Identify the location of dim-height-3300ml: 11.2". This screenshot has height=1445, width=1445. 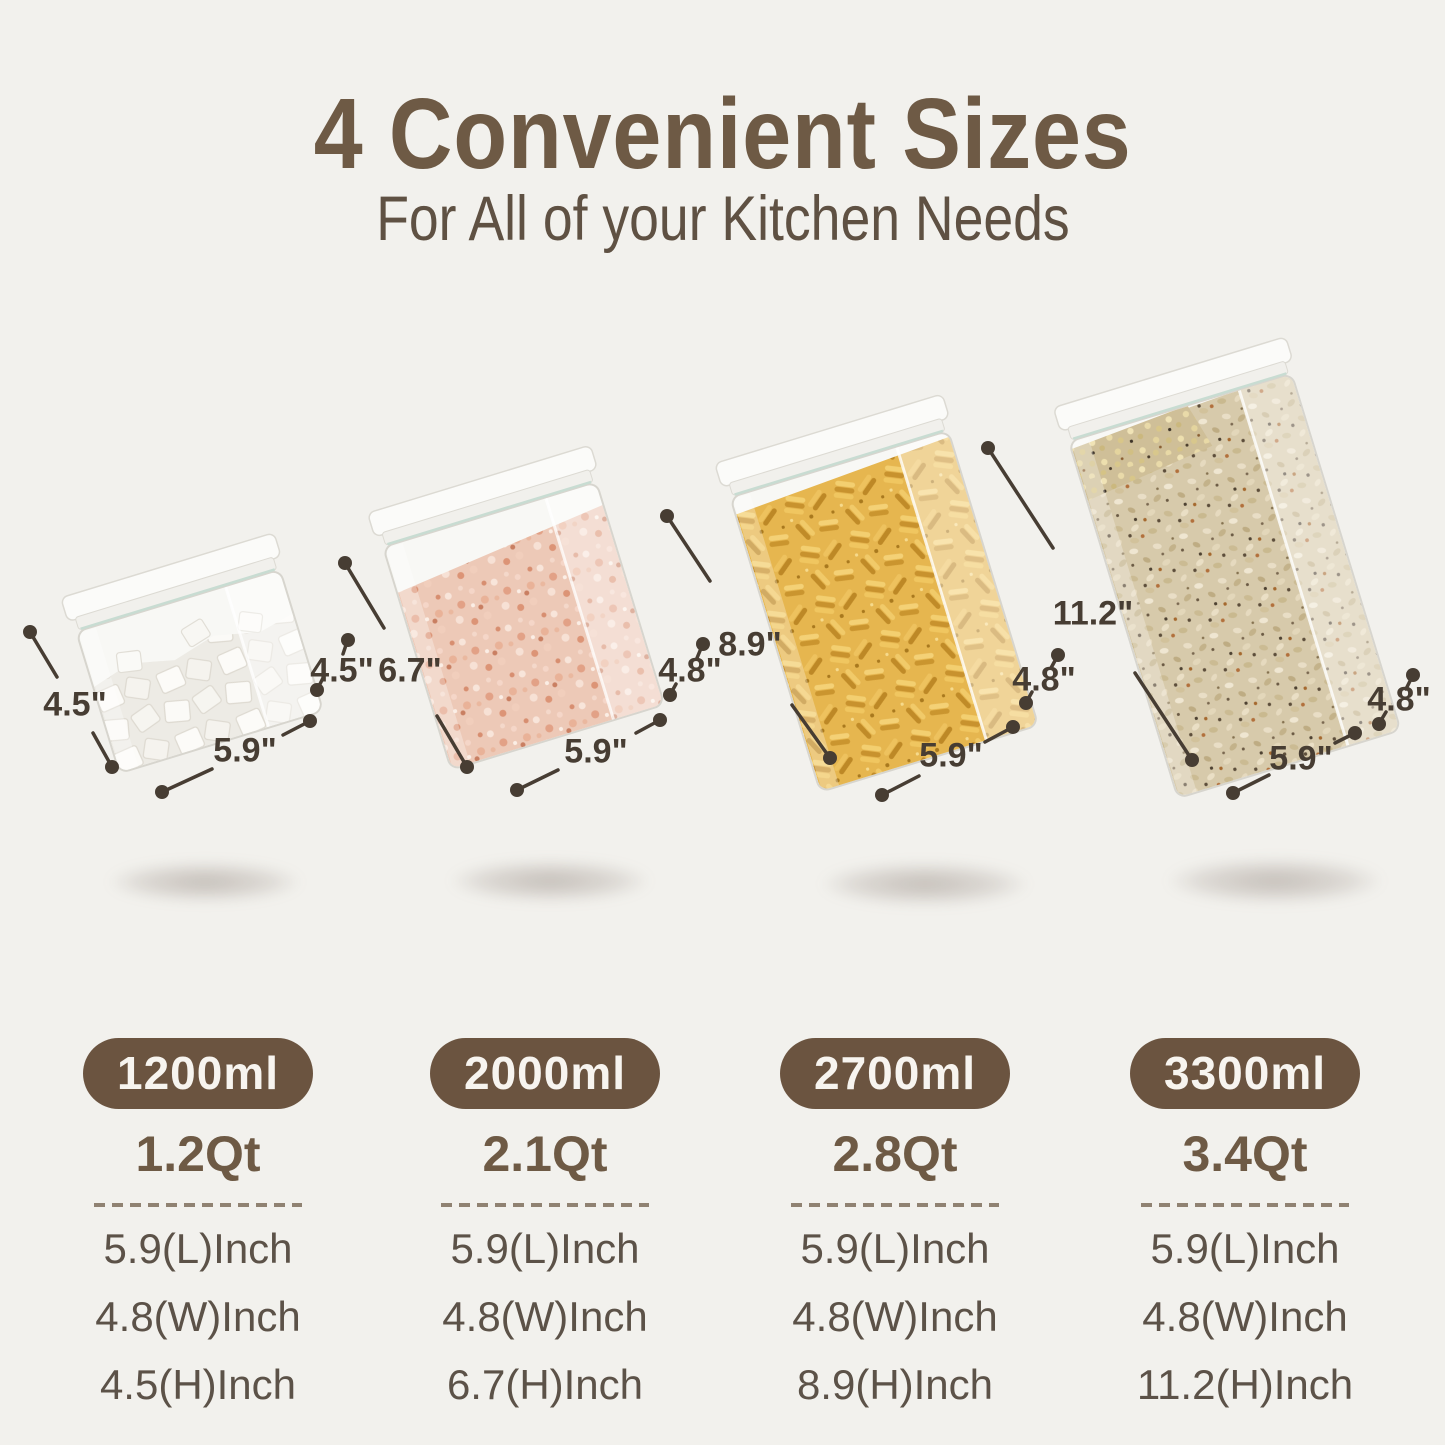
(1093, 613).